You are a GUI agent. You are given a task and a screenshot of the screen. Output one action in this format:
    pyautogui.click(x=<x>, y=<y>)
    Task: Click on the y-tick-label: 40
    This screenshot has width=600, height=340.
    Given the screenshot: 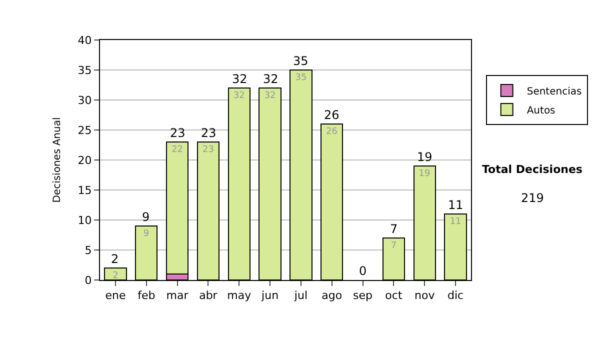 What is the action you would take?
    pyautogui.click(x=85, y=40)
    